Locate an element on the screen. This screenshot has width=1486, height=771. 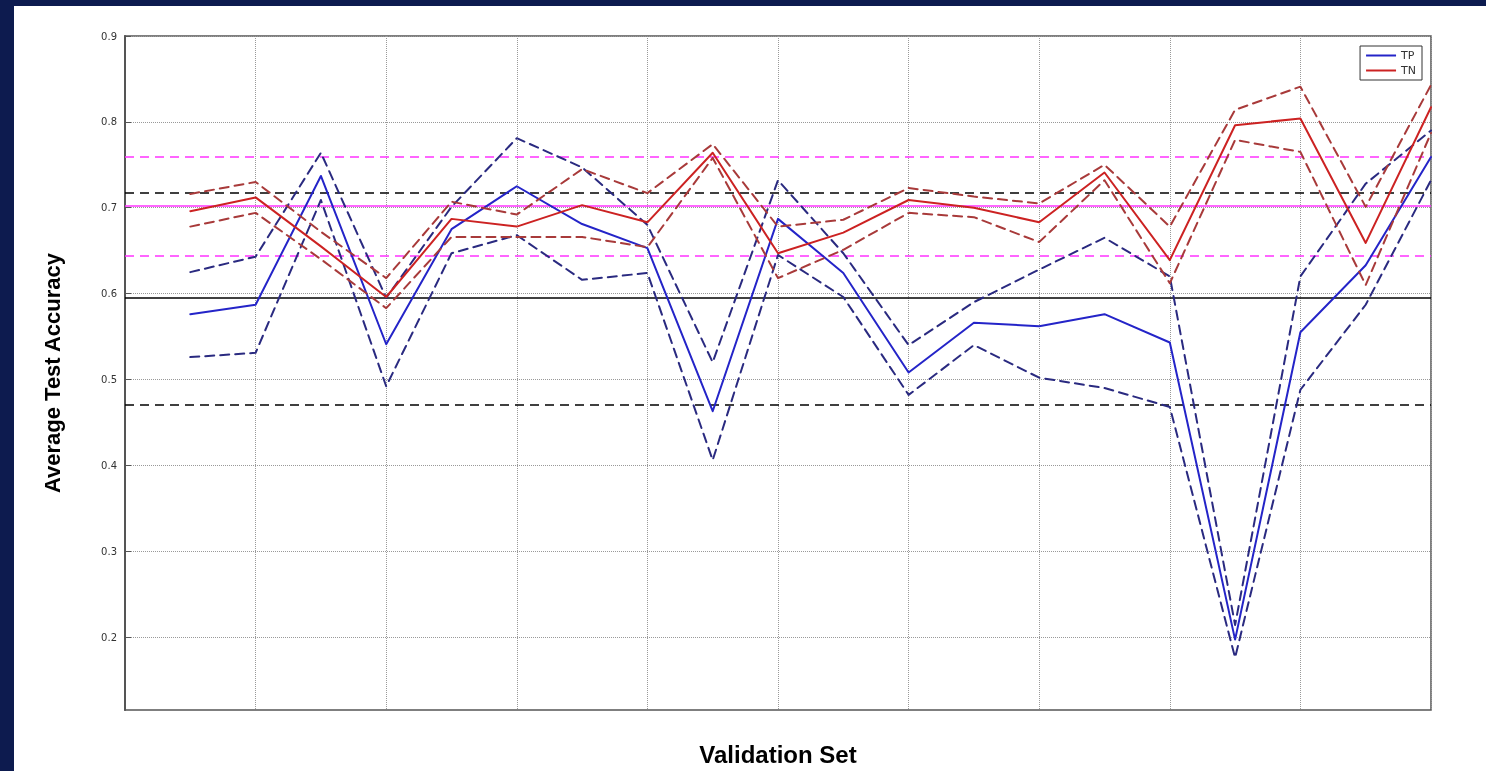
y-tick-label: 0.5 is located at coordinates (109, 379).